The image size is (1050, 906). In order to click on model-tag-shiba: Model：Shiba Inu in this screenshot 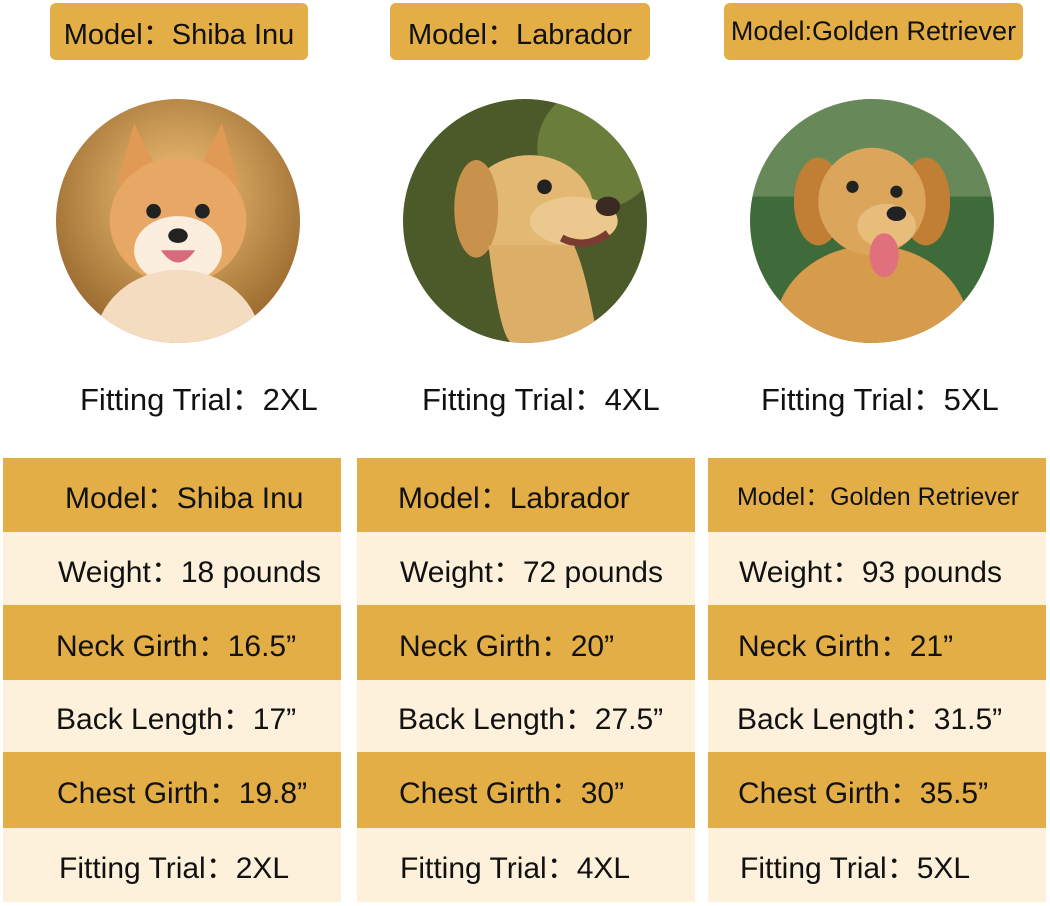, I will do `click(179, 31)`.